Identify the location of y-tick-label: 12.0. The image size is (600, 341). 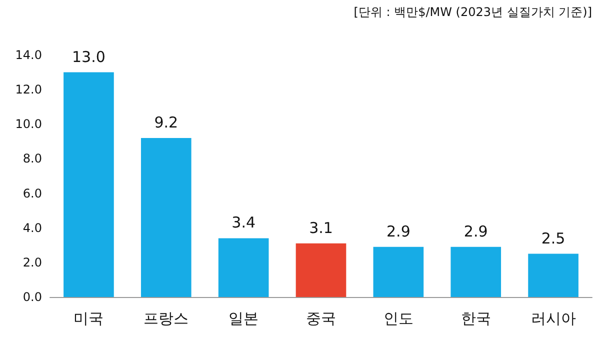
(28, 89).